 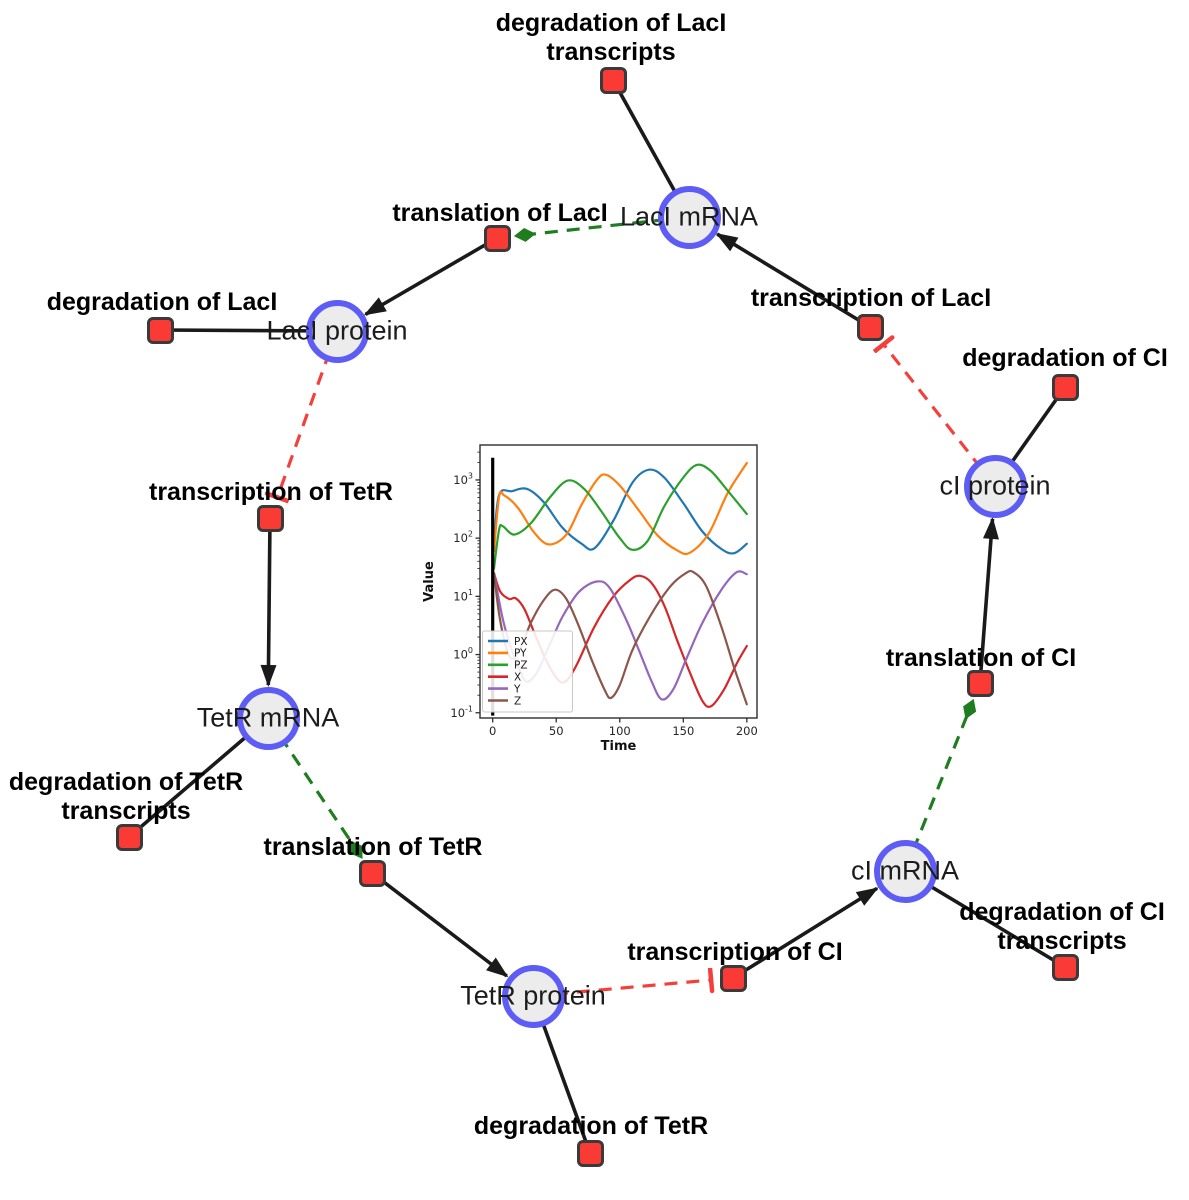 I want to click on x-tick-label: 50, so click(x=556, y=731).